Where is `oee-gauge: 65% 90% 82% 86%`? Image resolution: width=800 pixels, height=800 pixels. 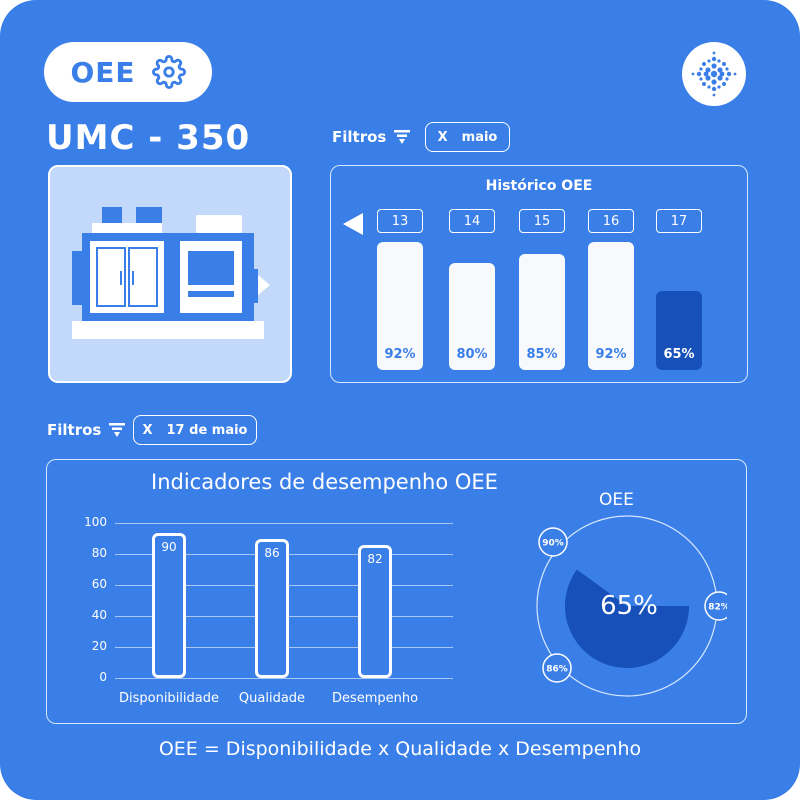 oee-gauge: 65% 90% 82% 86% is located at coordinates (631, 606).